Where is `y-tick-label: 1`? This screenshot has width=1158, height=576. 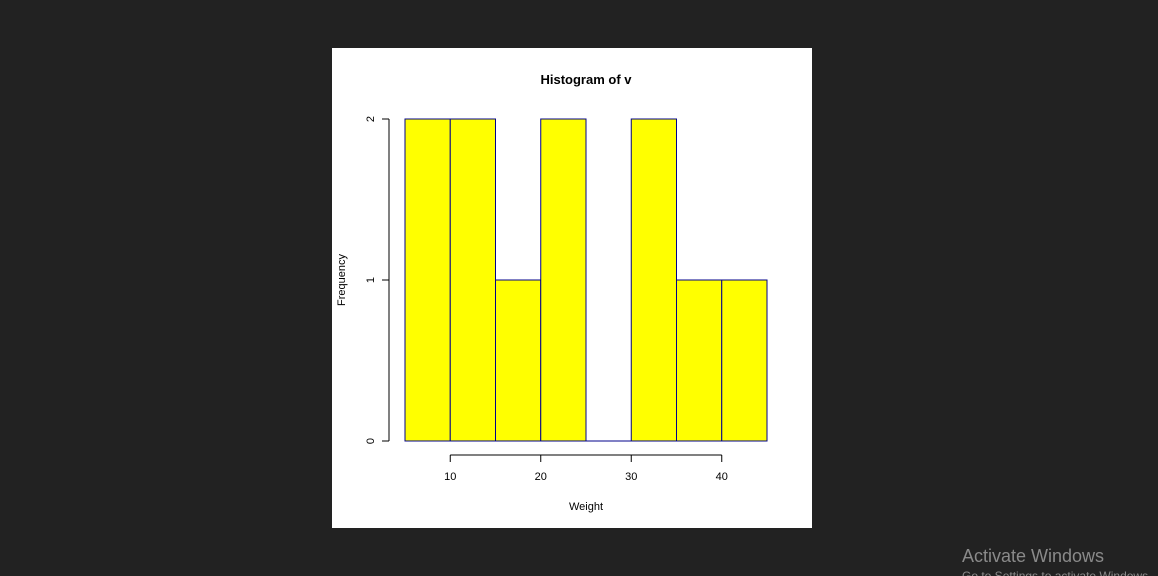 y-tick-label: 1 is located at coordinates (371, 280).